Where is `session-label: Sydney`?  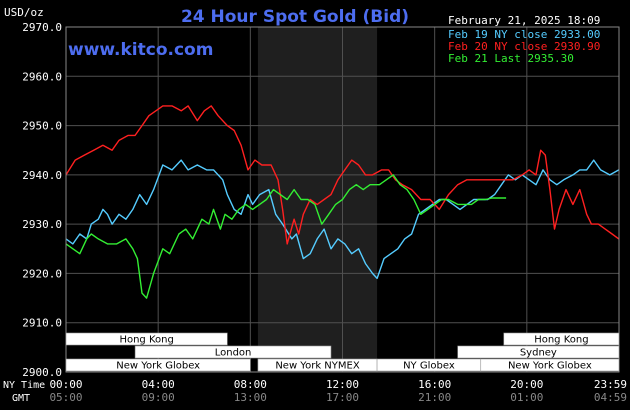
session-label: Sydney is located at coordinates (538, 353).